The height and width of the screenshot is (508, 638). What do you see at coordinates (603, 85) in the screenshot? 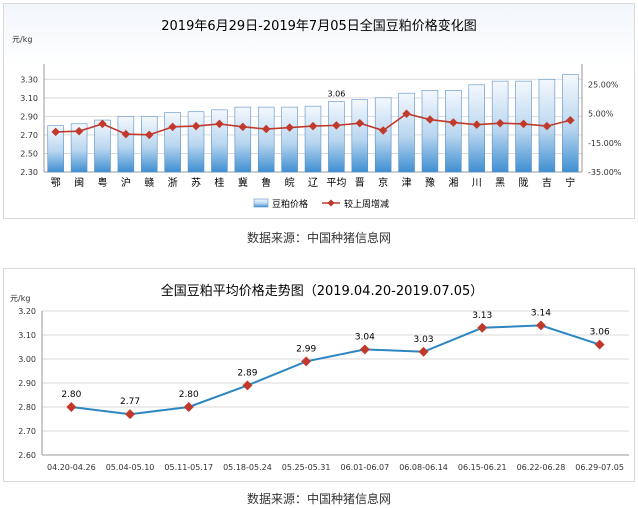
I see `y2-tick-label: 25.00%` at bounding box center [603, 85].